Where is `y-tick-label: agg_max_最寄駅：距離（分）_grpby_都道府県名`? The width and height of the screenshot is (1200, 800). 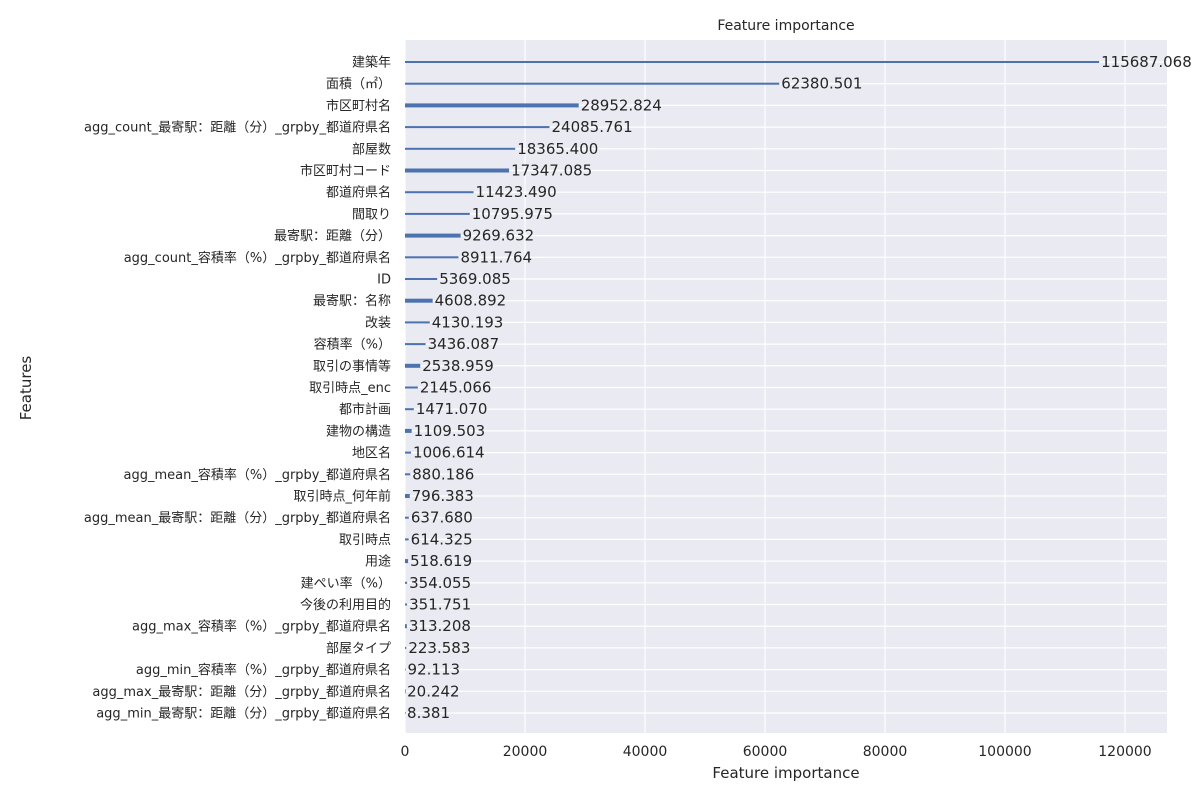
y-tick-label: agg_max_最寄駅：距離（分）_grpby_都道府県名 is located at coordinates (241, 692).